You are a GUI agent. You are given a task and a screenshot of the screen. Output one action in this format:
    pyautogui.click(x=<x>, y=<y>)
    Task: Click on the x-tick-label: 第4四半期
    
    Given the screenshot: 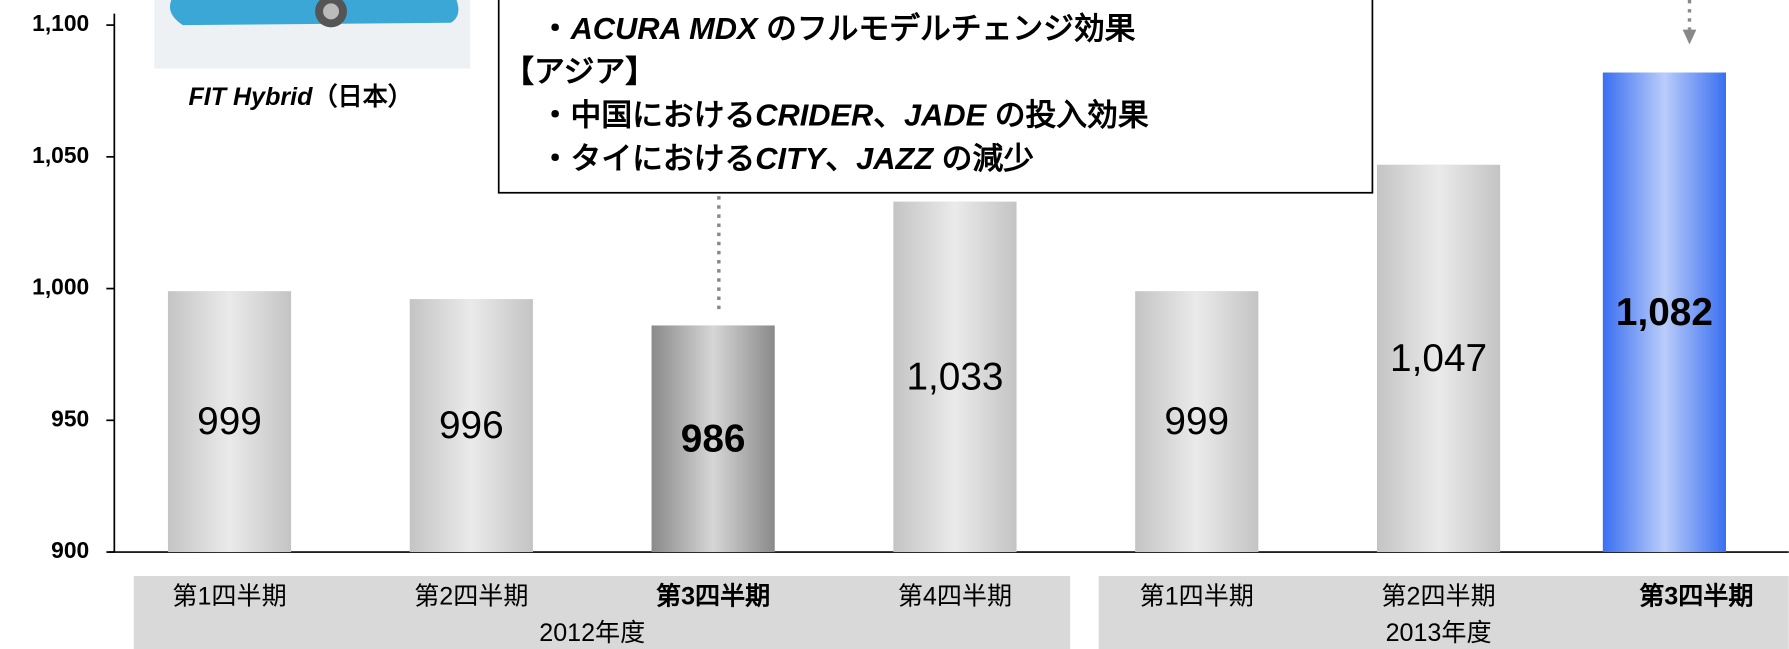 What is the action you would take?
    pyautogui.click(x=955, y=596)
    